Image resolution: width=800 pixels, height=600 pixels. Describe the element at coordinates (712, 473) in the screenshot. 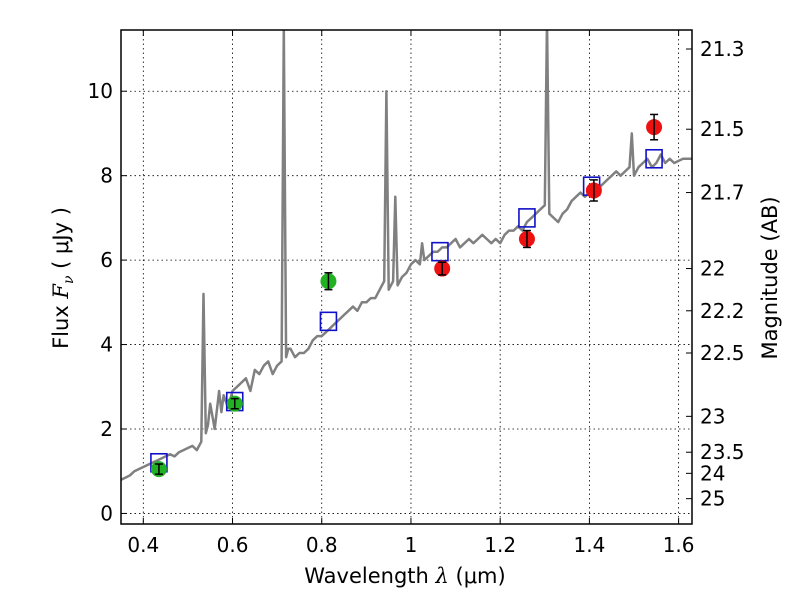

I see `magnitude-tick-label: 24` at that location.